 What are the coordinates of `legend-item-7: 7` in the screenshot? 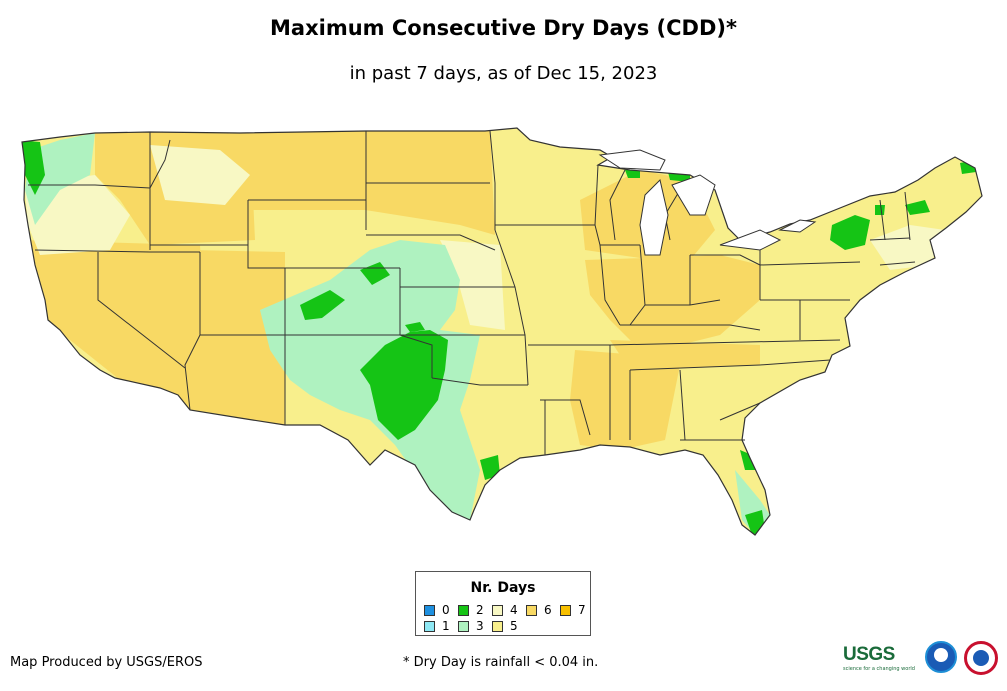 It's located at (573, 610).